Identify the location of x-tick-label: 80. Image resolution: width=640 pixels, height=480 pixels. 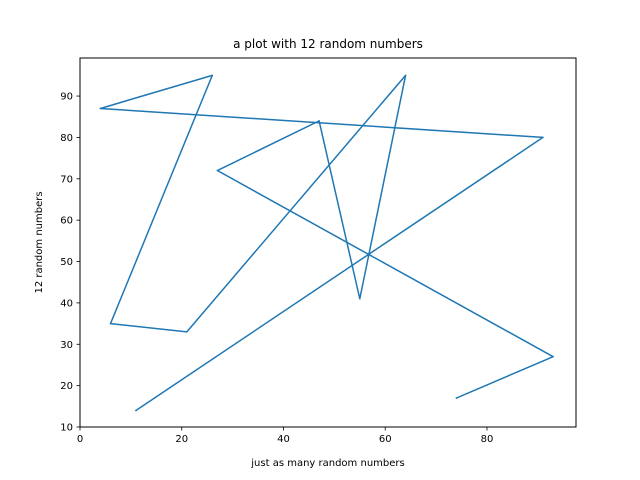
(487, 439).